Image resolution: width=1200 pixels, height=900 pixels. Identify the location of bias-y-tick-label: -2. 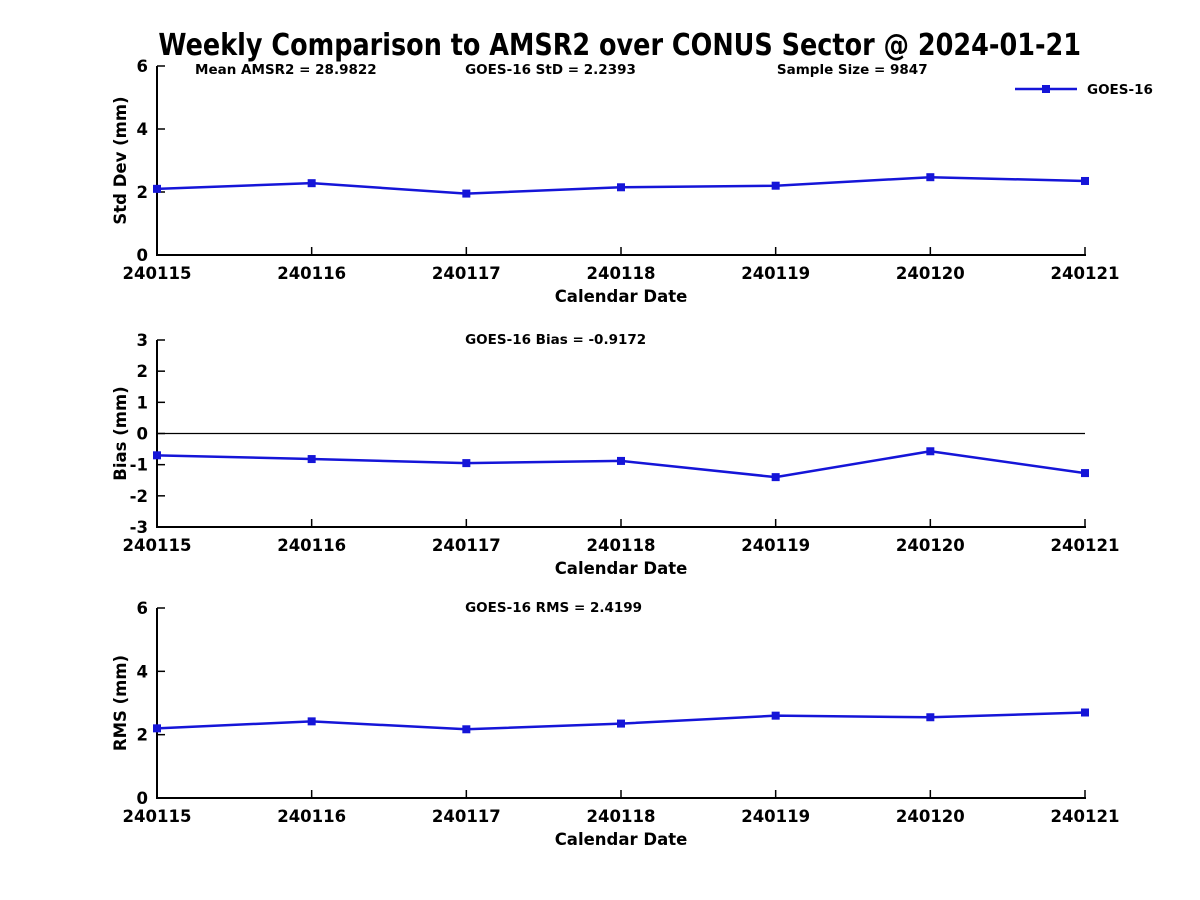
(139, 496).